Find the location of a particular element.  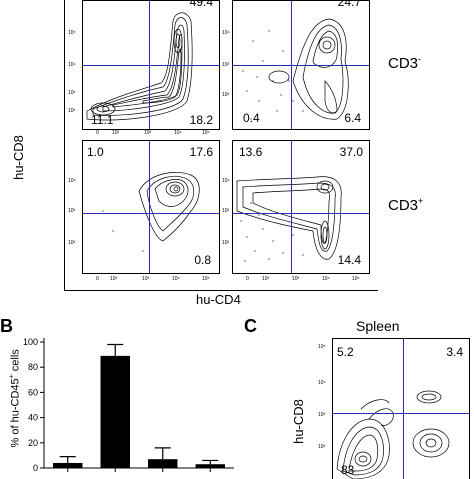

quadrant-lower-left: 11.1 is located at coordinates (102, 120).